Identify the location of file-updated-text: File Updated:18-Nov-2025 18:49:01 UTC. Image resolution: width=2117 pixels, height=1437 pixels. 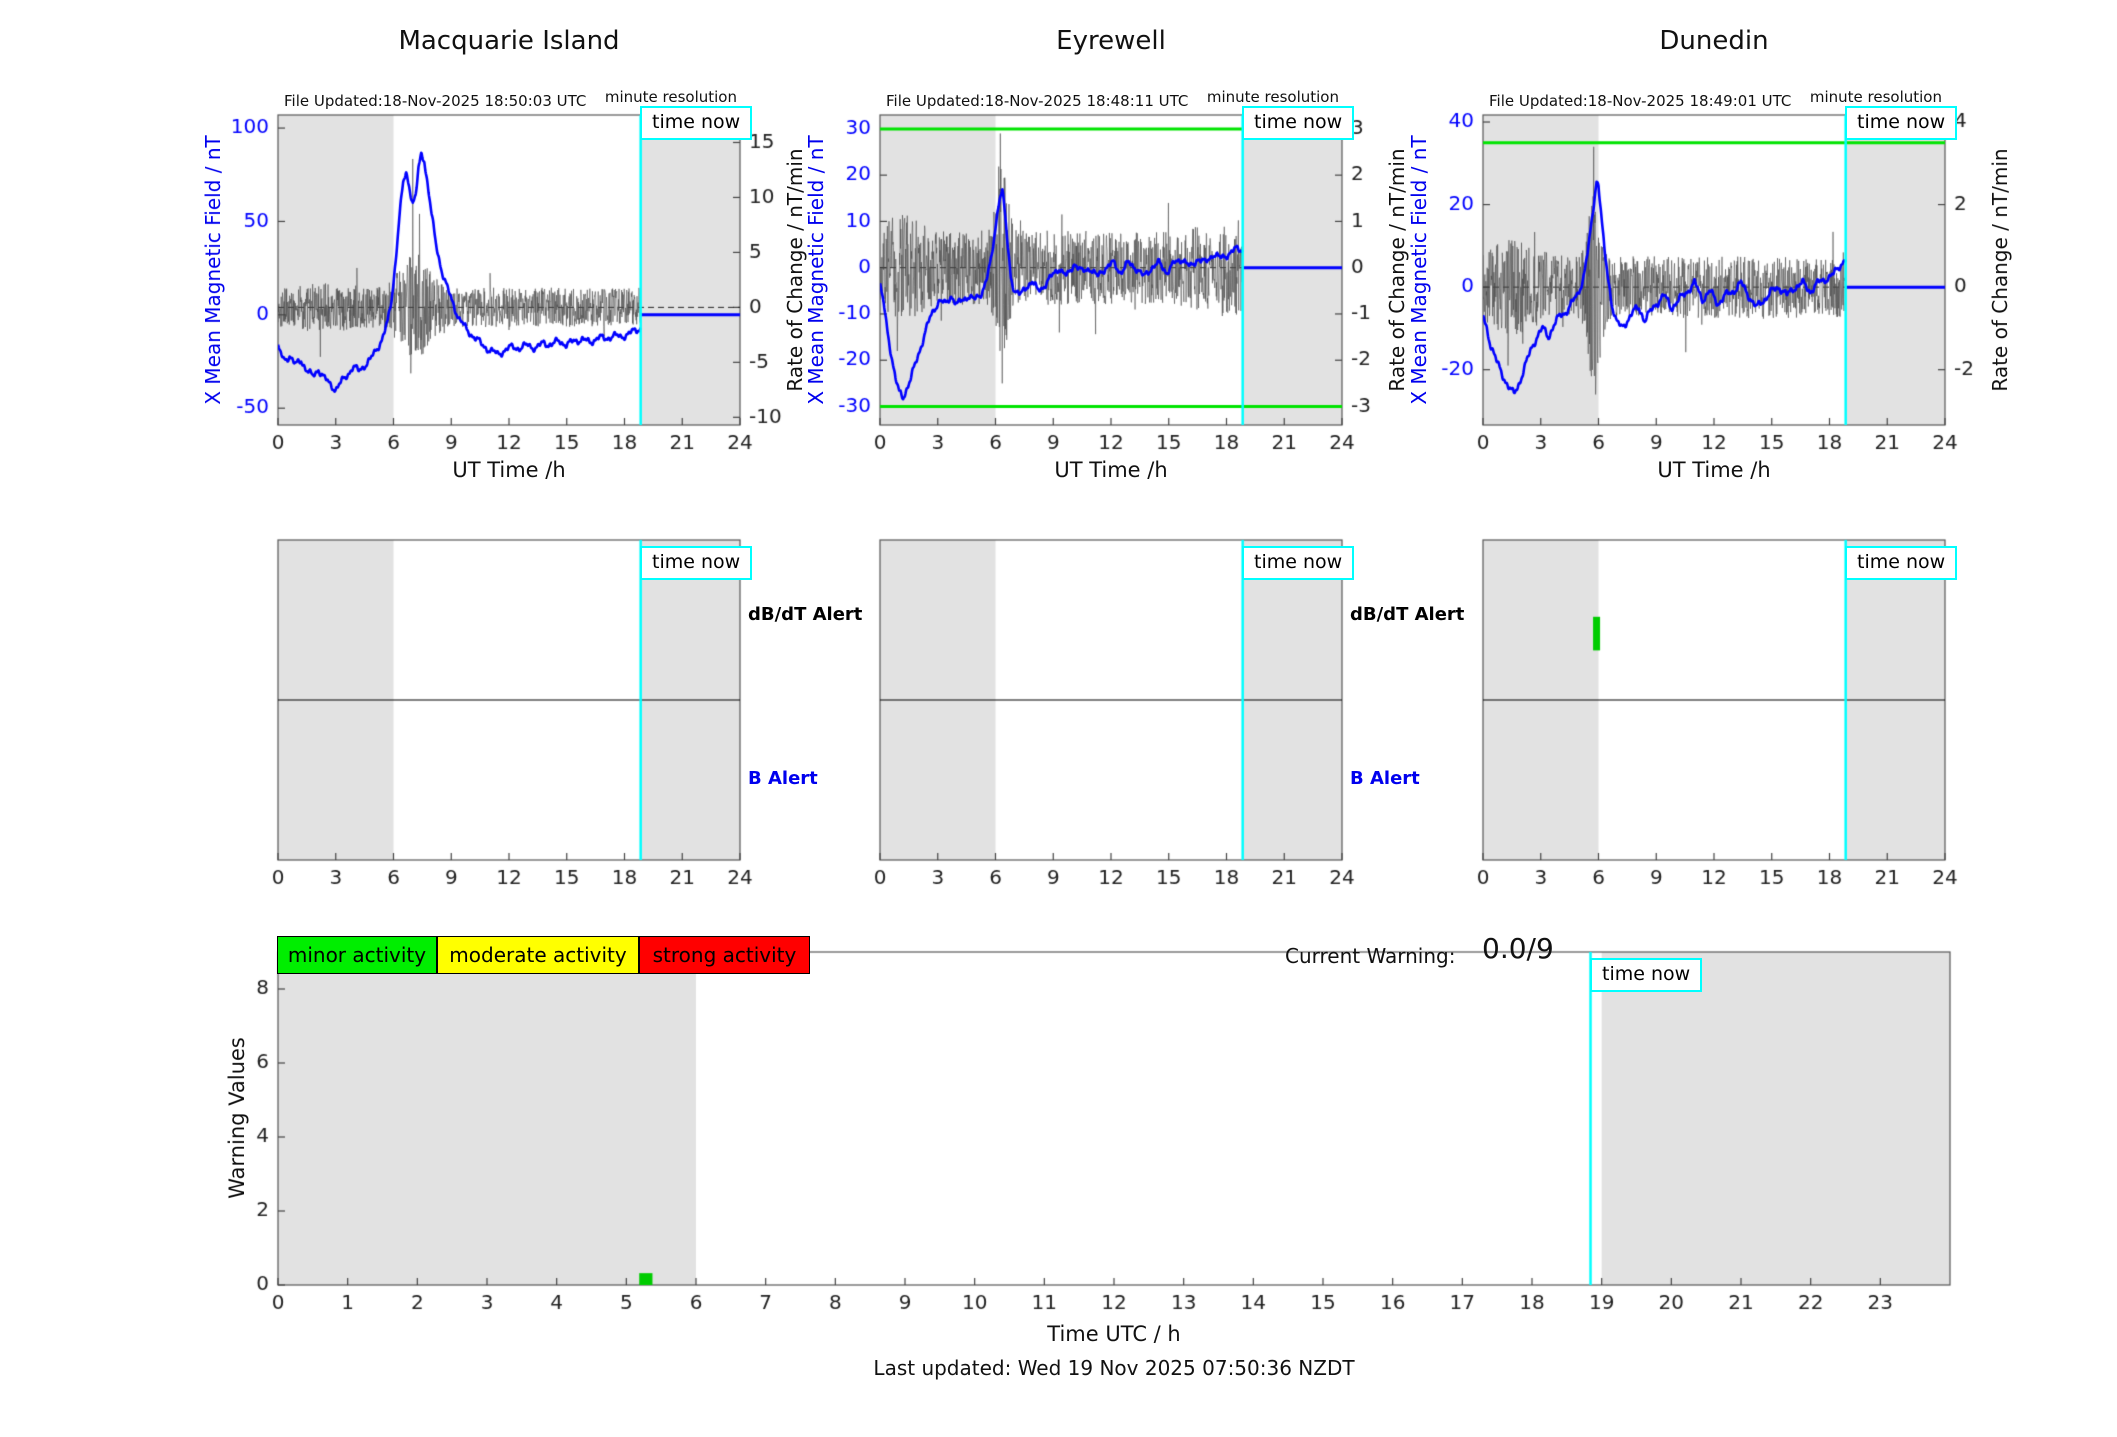
(1640, 101).